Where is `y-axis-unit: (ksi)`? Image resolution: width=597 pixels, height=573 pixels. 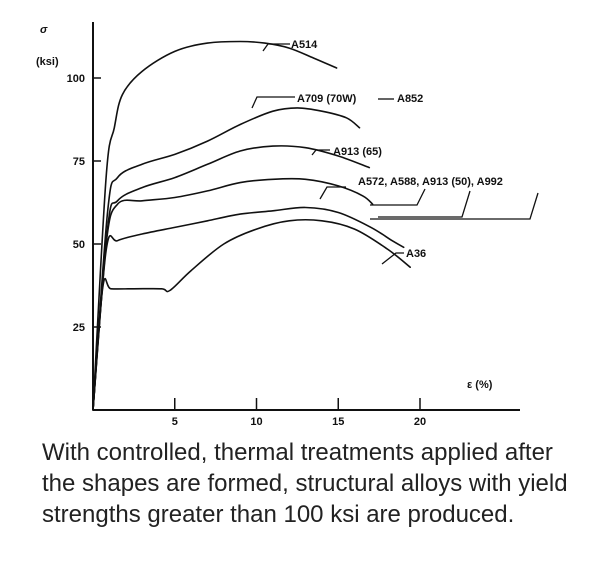 y-axis-unit: (ksi) is located at coordinates (47, 62).